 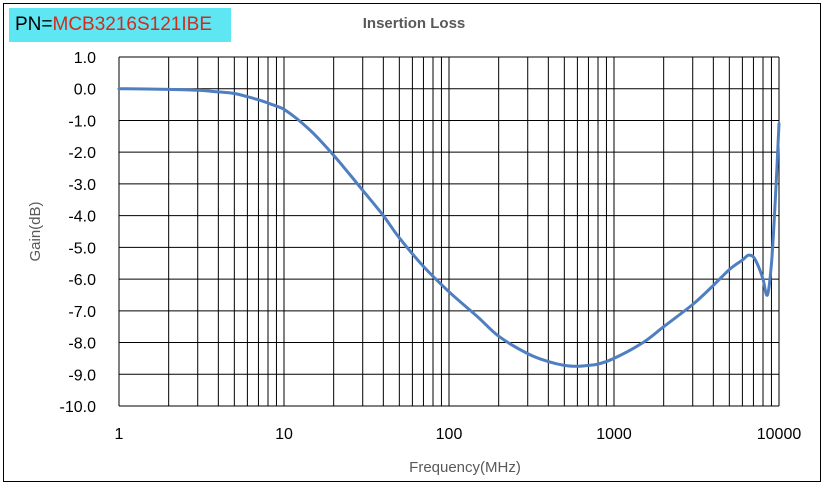 I want to click on x-tick-label: 100, so click(x=449, y=434).